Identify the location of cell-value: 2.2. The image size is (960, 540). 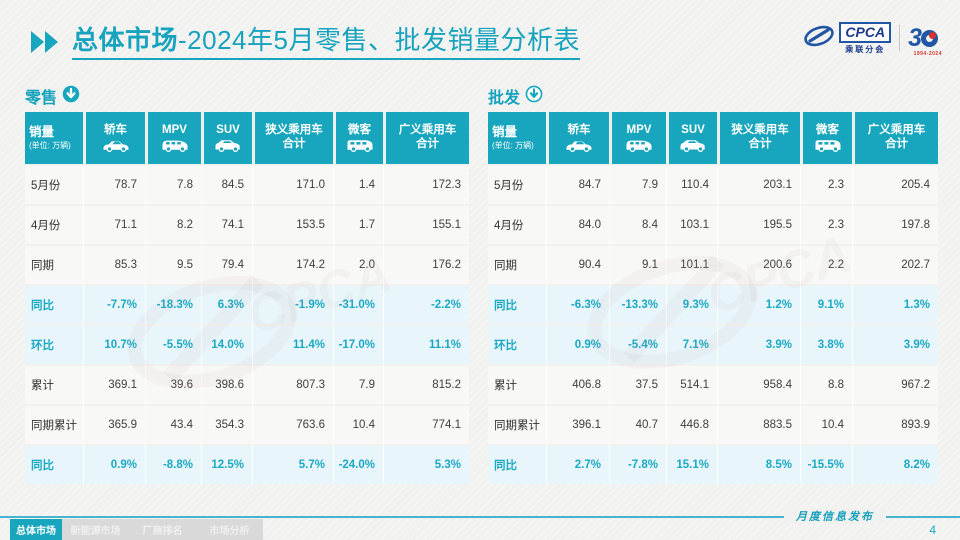
(826, 264).